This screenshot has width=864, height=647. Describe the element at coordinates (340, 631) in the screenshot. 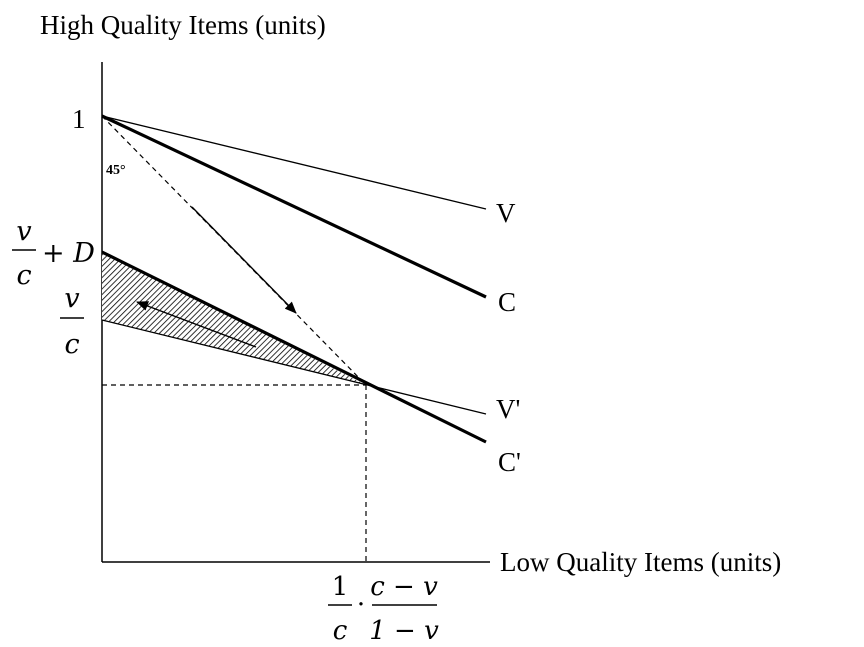

I see `frac1-denominator: c` at that location.